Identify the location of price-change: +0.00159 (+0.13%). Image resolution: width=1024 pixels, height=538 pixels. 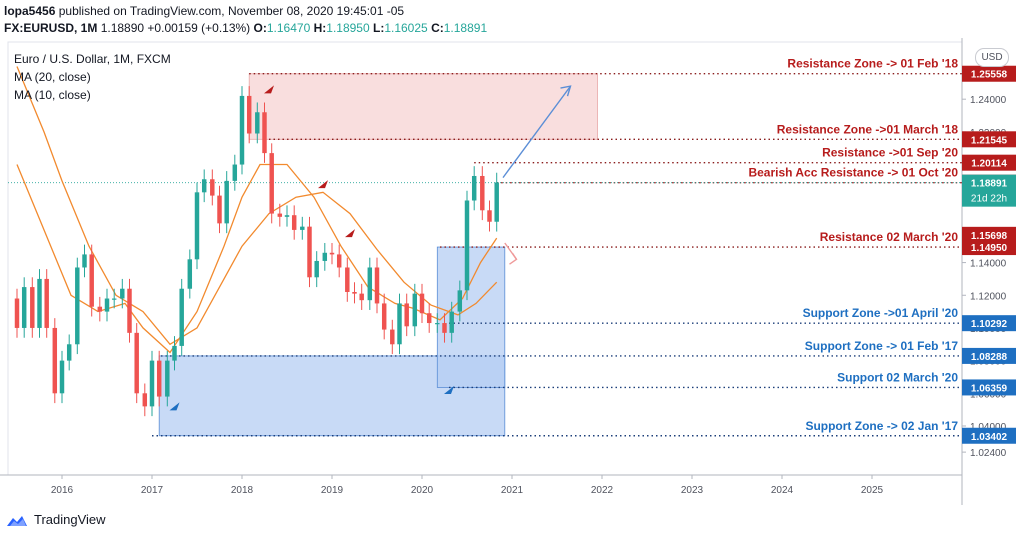
(199, 28).